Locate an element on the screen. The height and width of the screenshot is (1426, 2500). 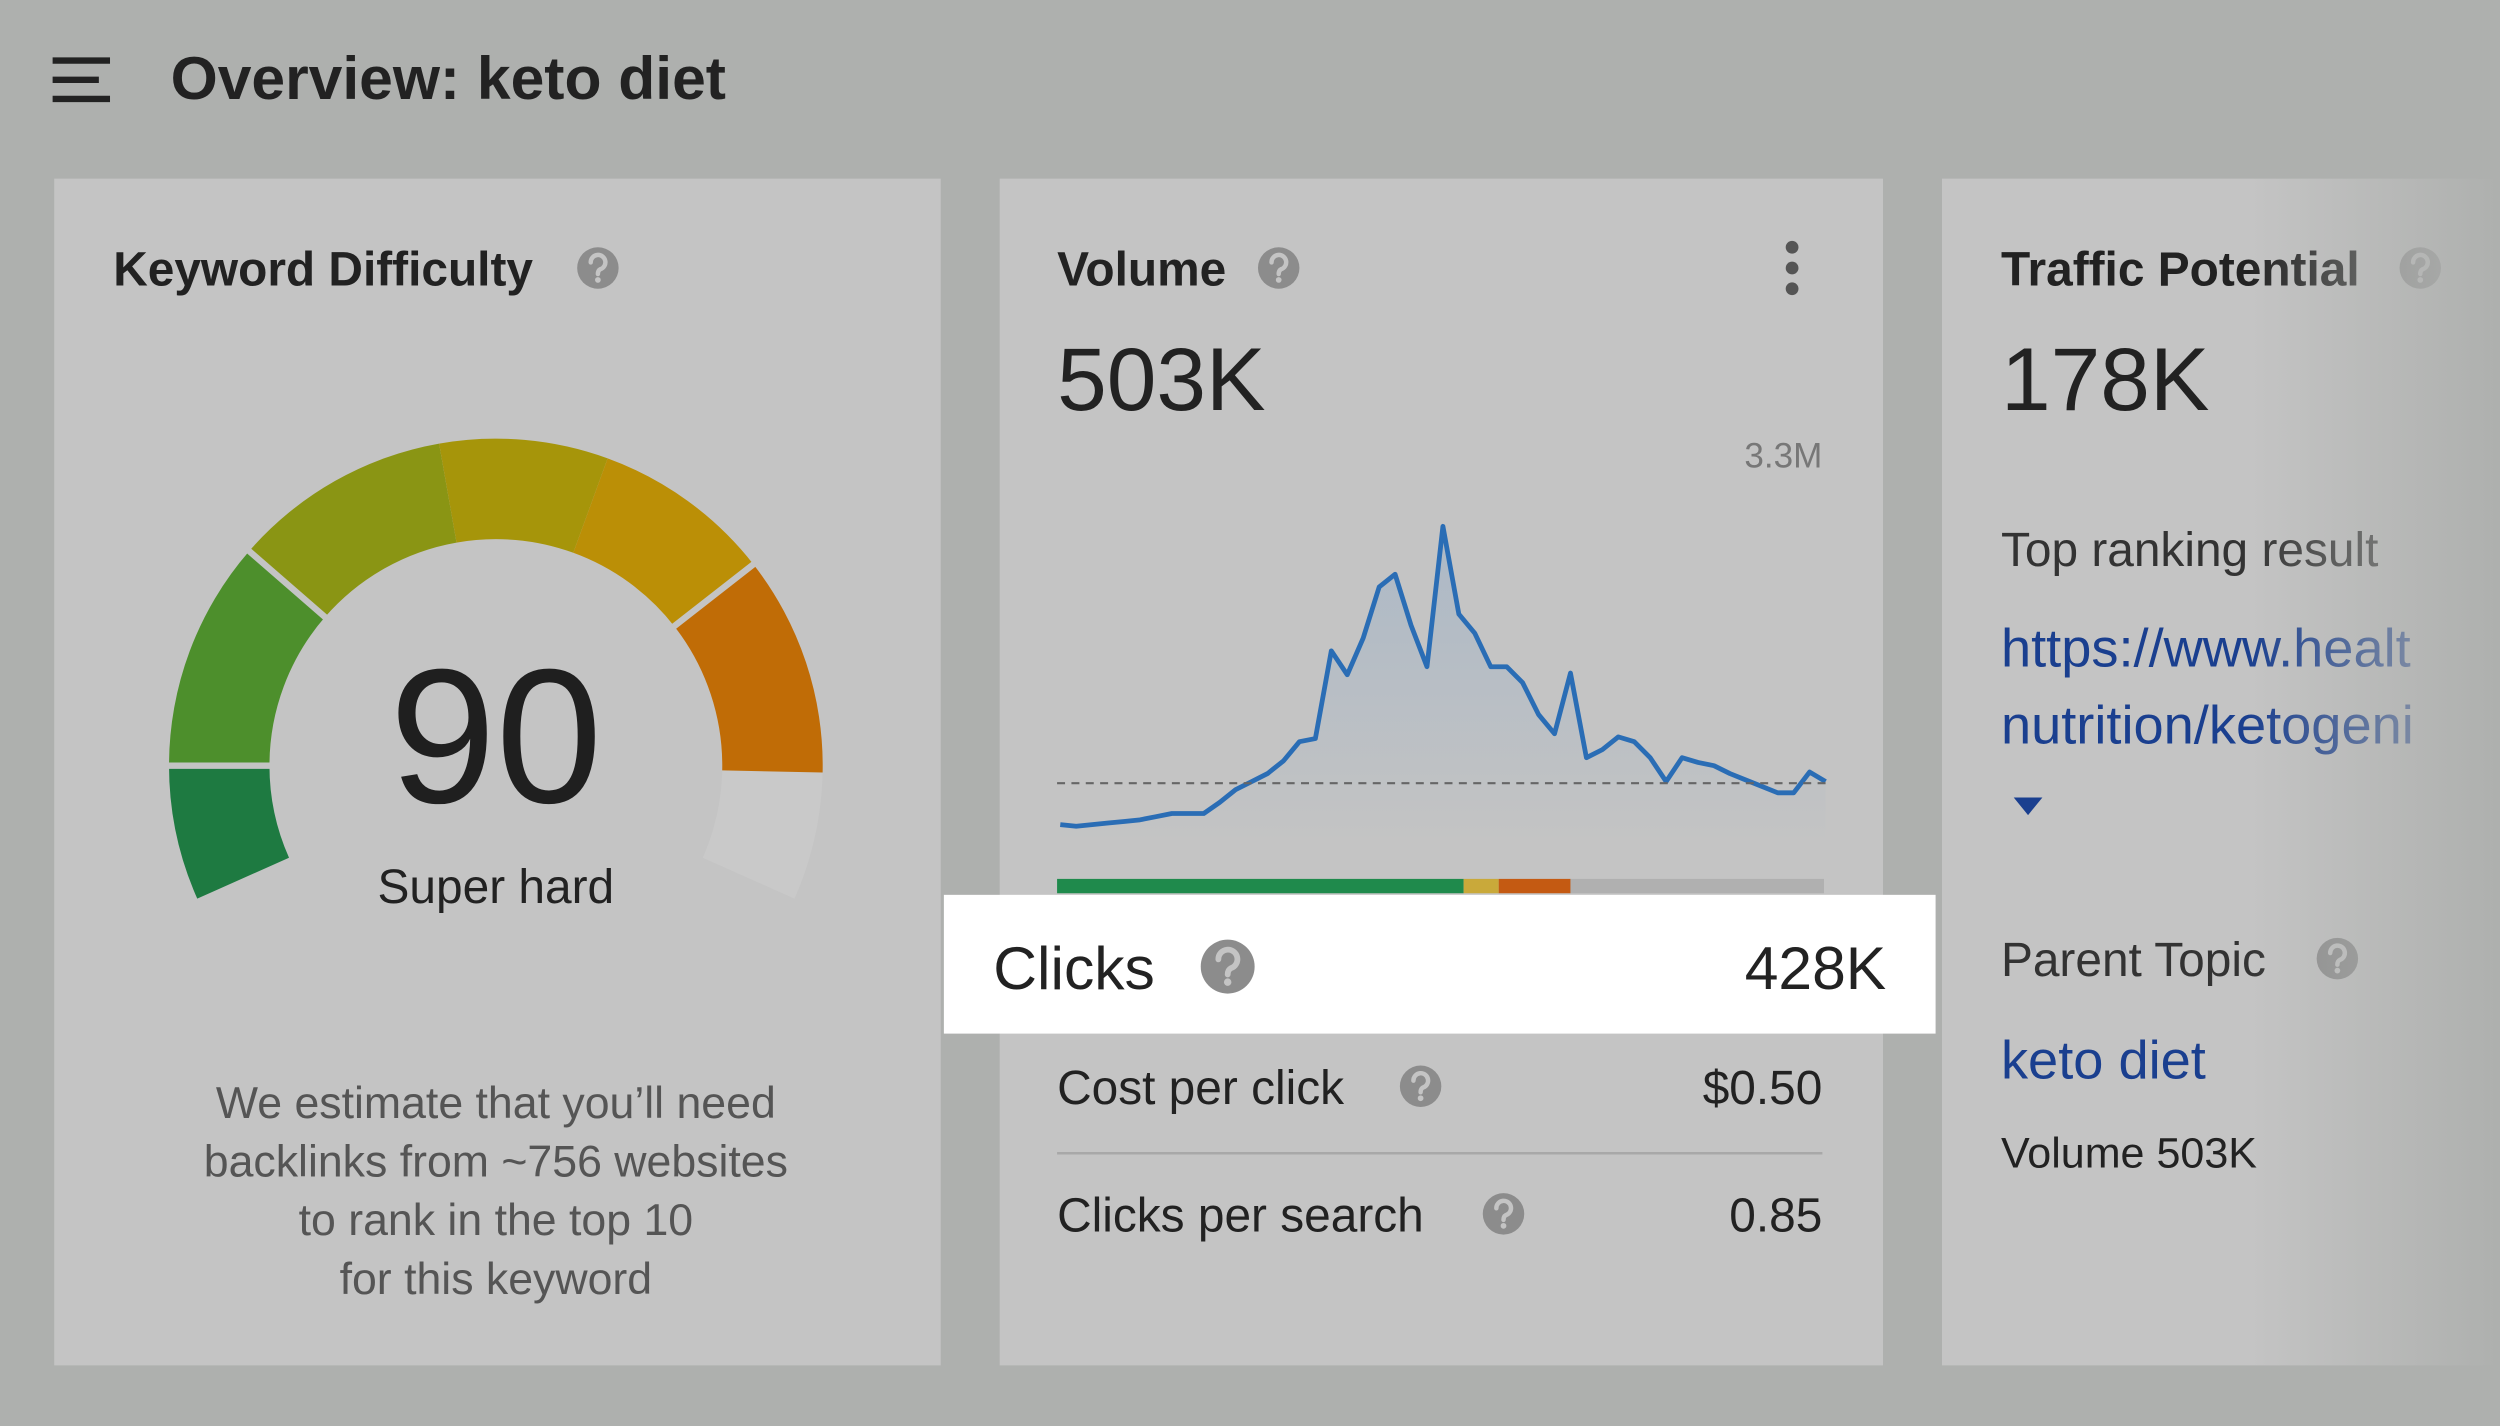
chart-area is located at coordinates (1443, 686).